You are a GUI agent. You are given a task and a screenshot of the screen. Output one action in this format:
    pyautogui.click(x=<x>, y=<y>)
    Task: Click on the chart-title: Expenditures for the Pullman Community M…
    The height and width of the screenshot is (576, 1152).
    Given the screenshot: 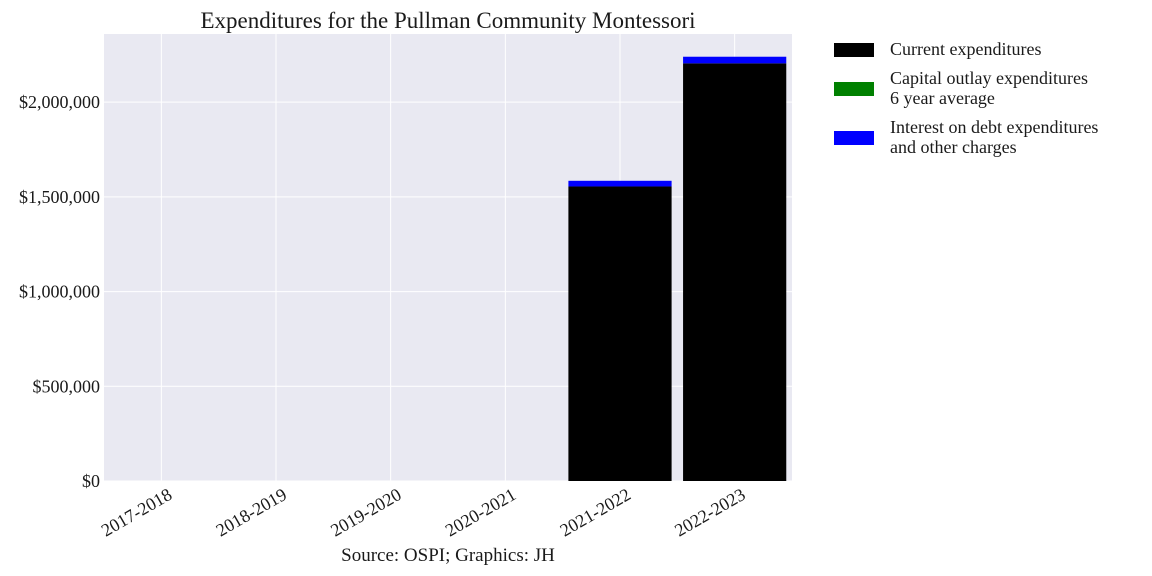 What is the action you would take?
    pyautogui.click(x=447, y=20)
    